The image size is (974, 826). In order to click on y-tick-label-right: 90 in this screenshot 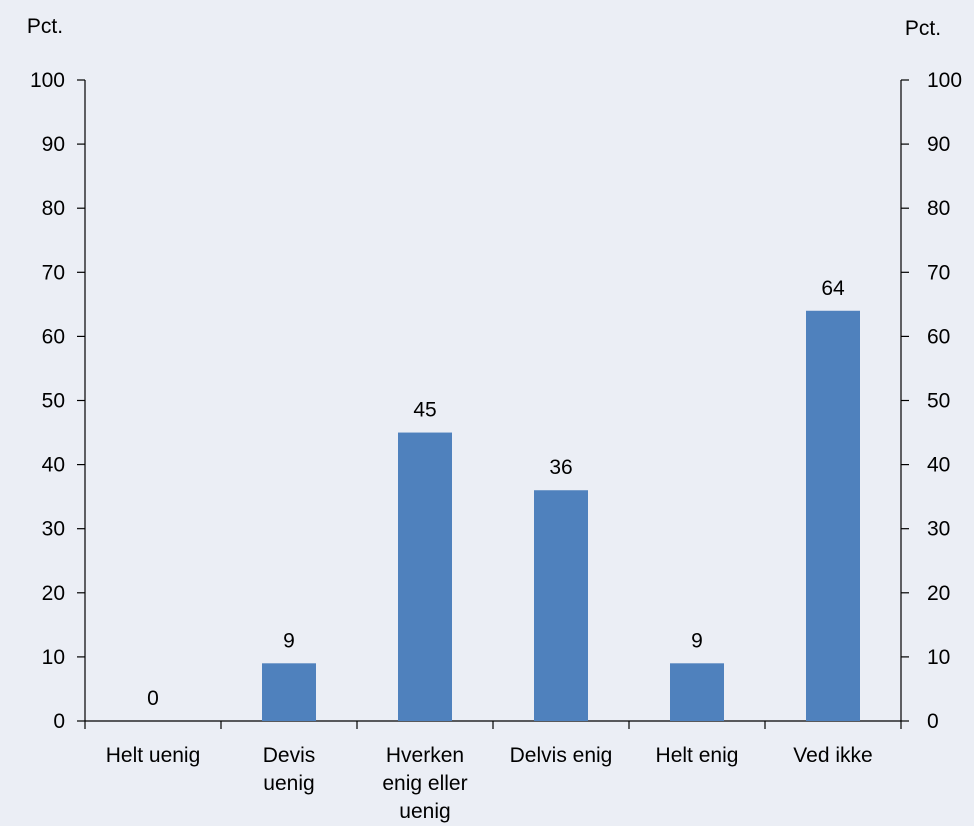, I will do `click(938, 144)`.